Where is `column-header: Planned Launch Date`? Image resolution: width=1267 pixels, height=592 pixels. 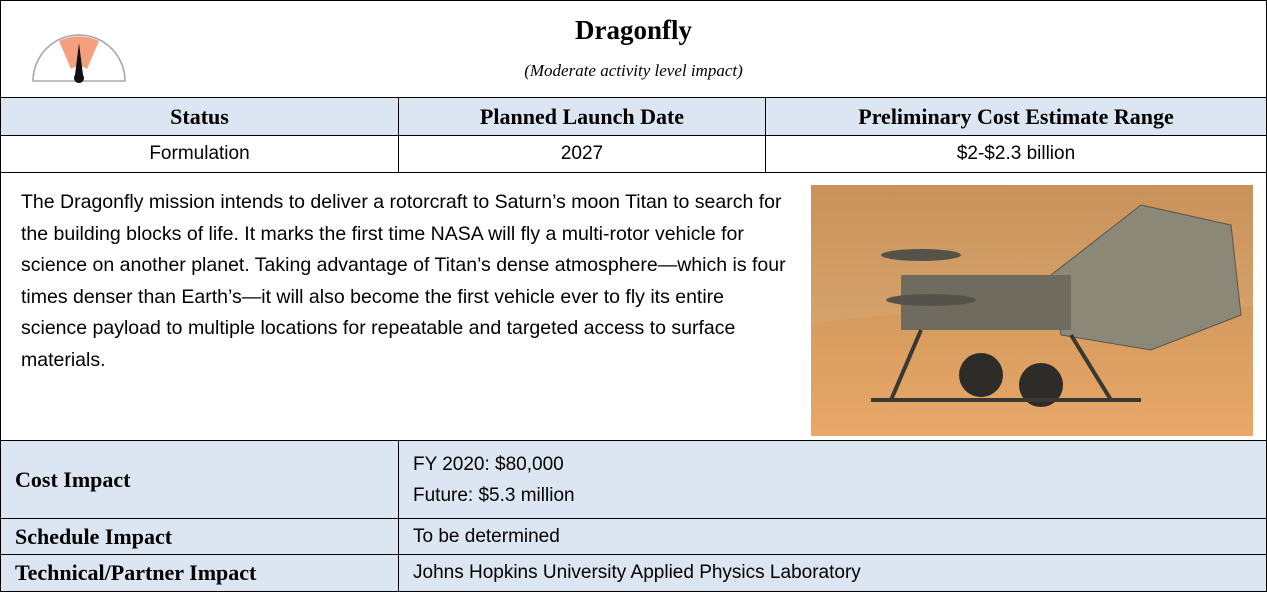 column-header: Planned Launch Date is located at coordinates (582, 116).